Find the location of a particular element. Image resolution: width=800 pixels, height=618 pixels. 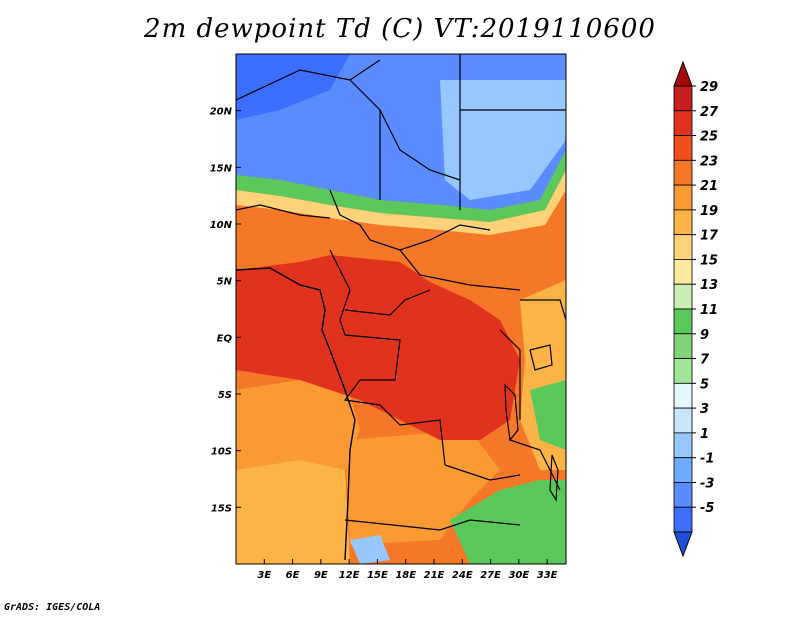

y-tick-label: 5N is located at coordinates (225, 282).